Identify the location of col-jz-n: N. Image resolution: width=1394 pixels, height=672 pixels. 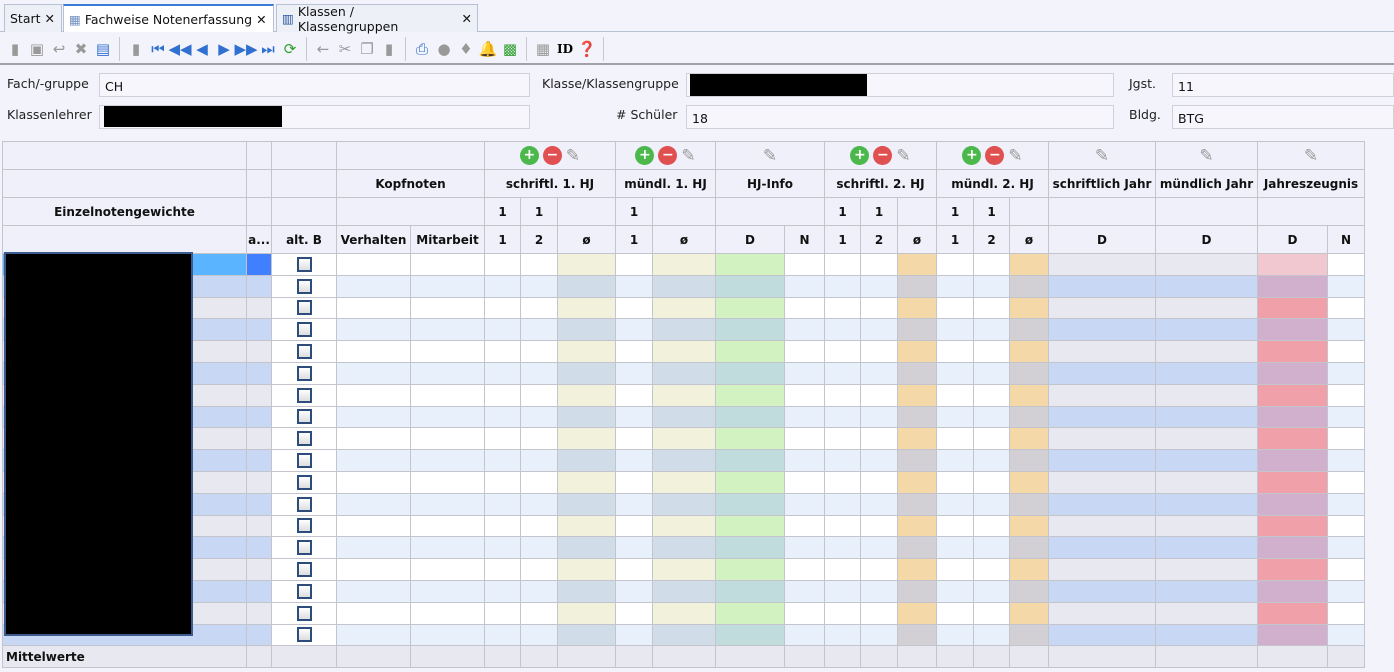
(1346, 239).